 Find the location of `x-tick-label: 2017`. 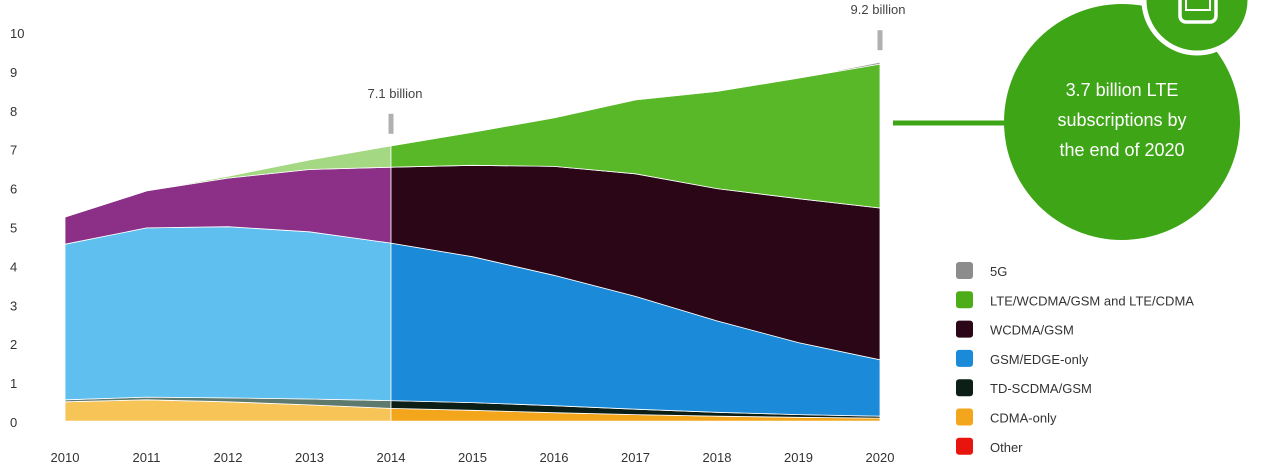

x-tick-label: 2017 is located at coordinates (635, 457).